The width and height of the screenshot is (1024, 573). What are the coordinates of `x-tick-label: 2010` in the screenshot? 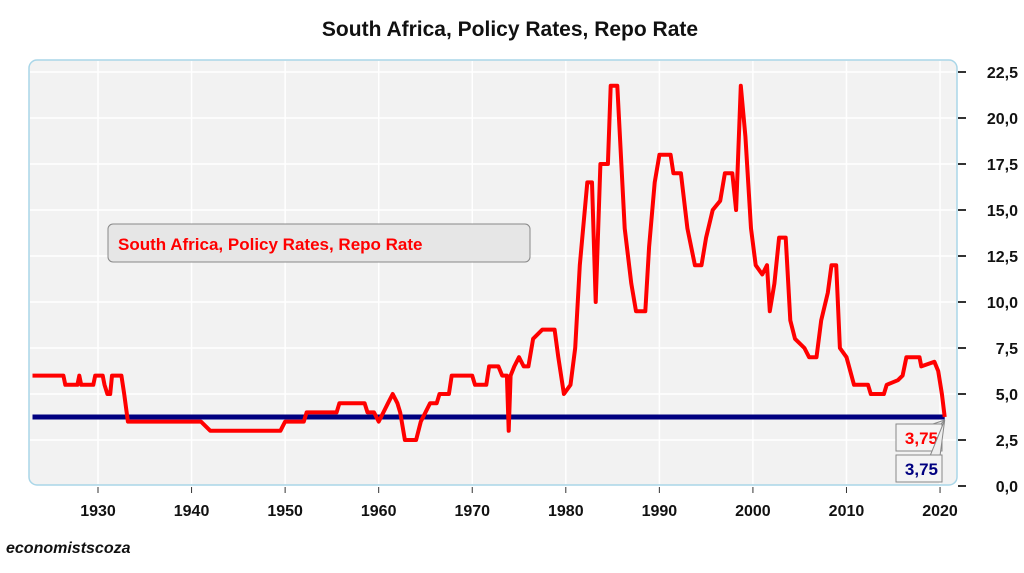 It's located at (847, 511).